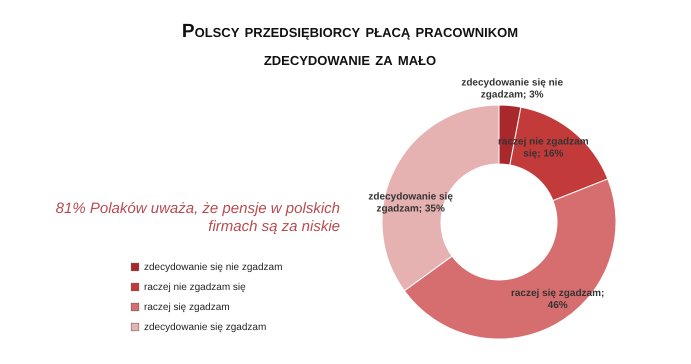 This screenshot has height=364, width=691. Describe the element at coordinates (187, 307) in the screenshot. I see `legend-label: raczej się zgadzam` at that location.